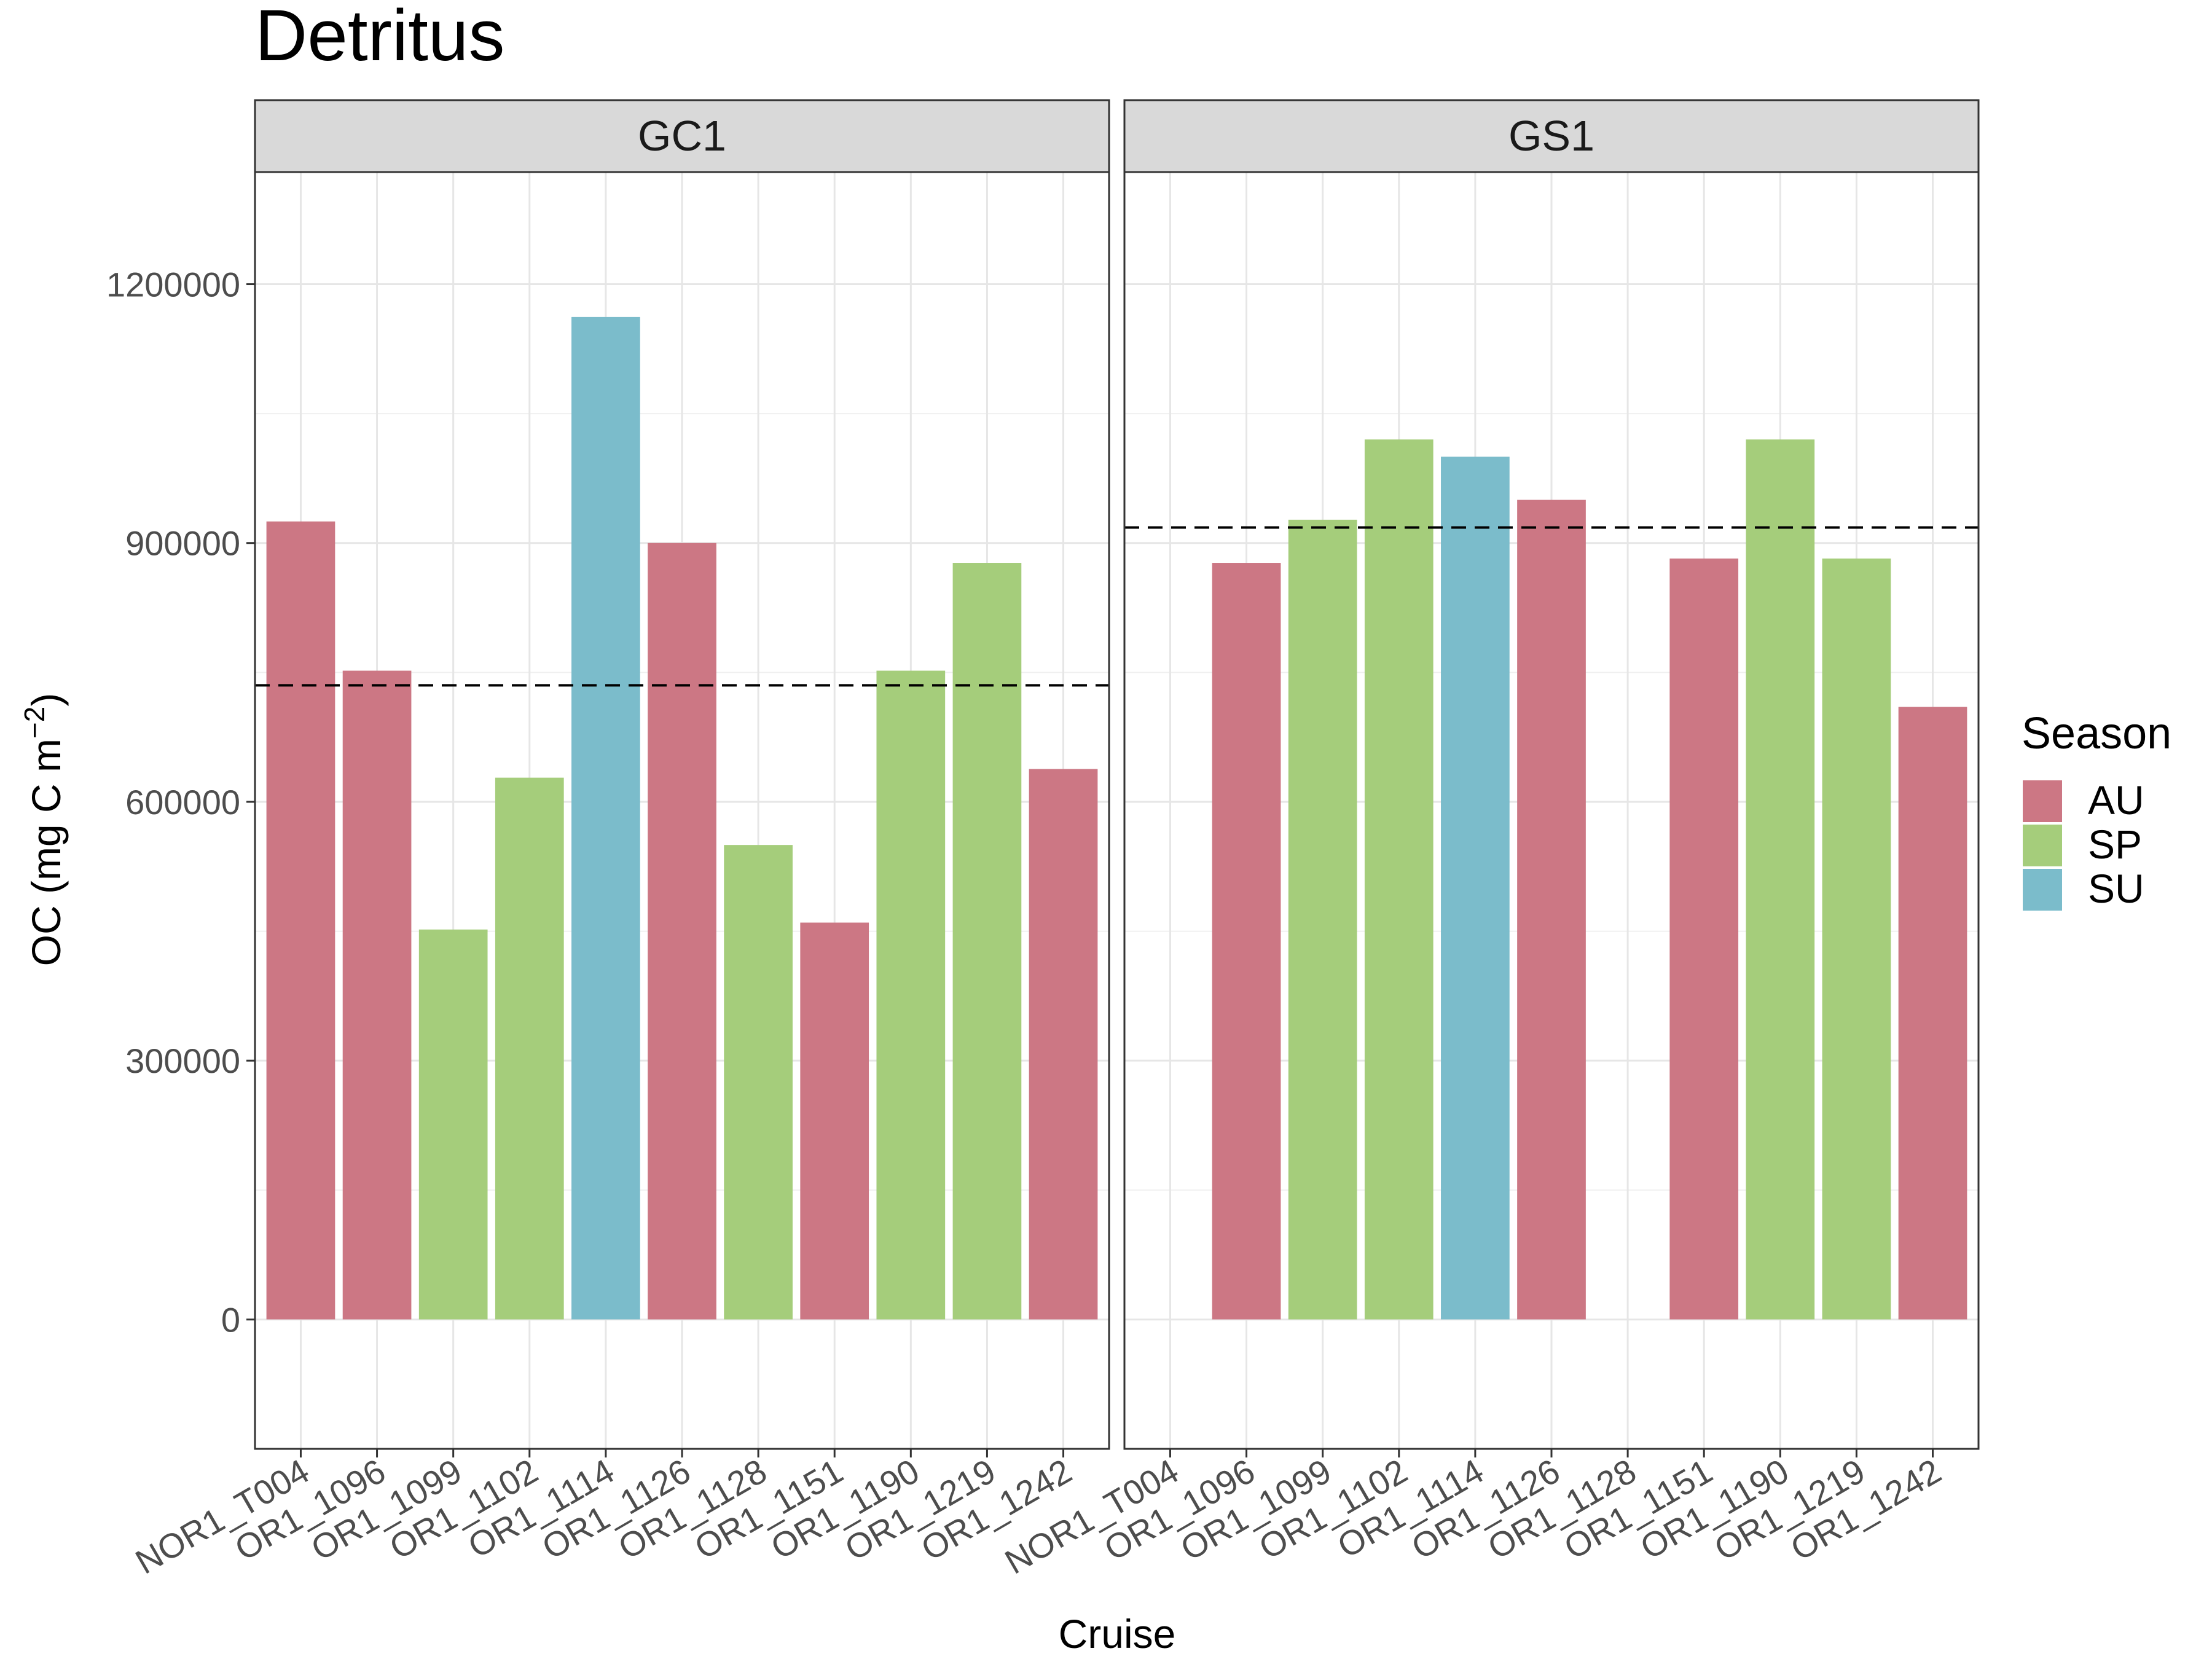 This screenshot has height=1659, width=2212. What do you see at coordinates (173, 284) in the screenshot?
I see `y-tick-label: 1200000` at bounding box center [173, 284].